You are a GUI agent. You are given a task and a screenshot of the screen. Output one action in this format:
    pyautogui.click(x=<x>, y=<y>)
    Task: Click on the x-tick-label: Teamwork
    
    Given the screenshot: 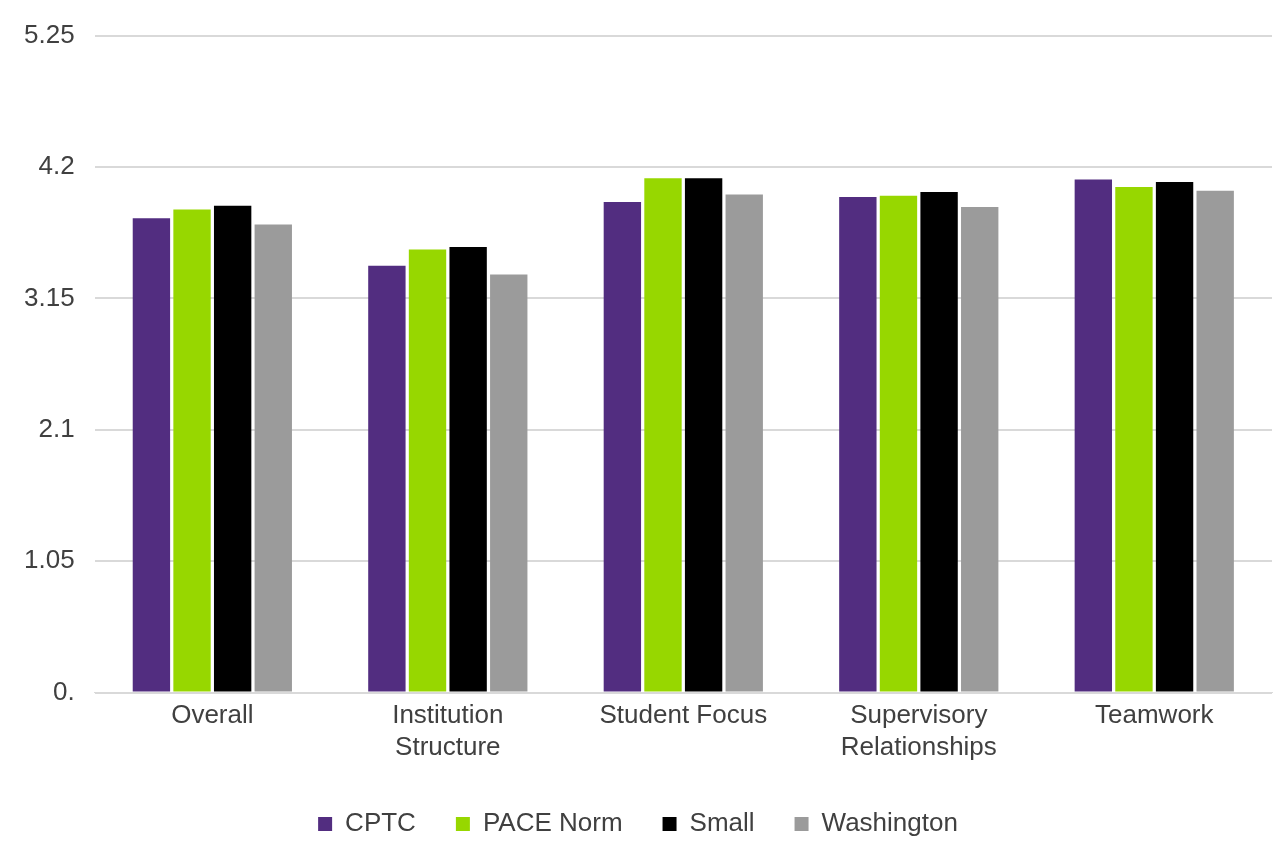 What is the action you would take?
    pyautogui.click(x=1155, y=714)
    